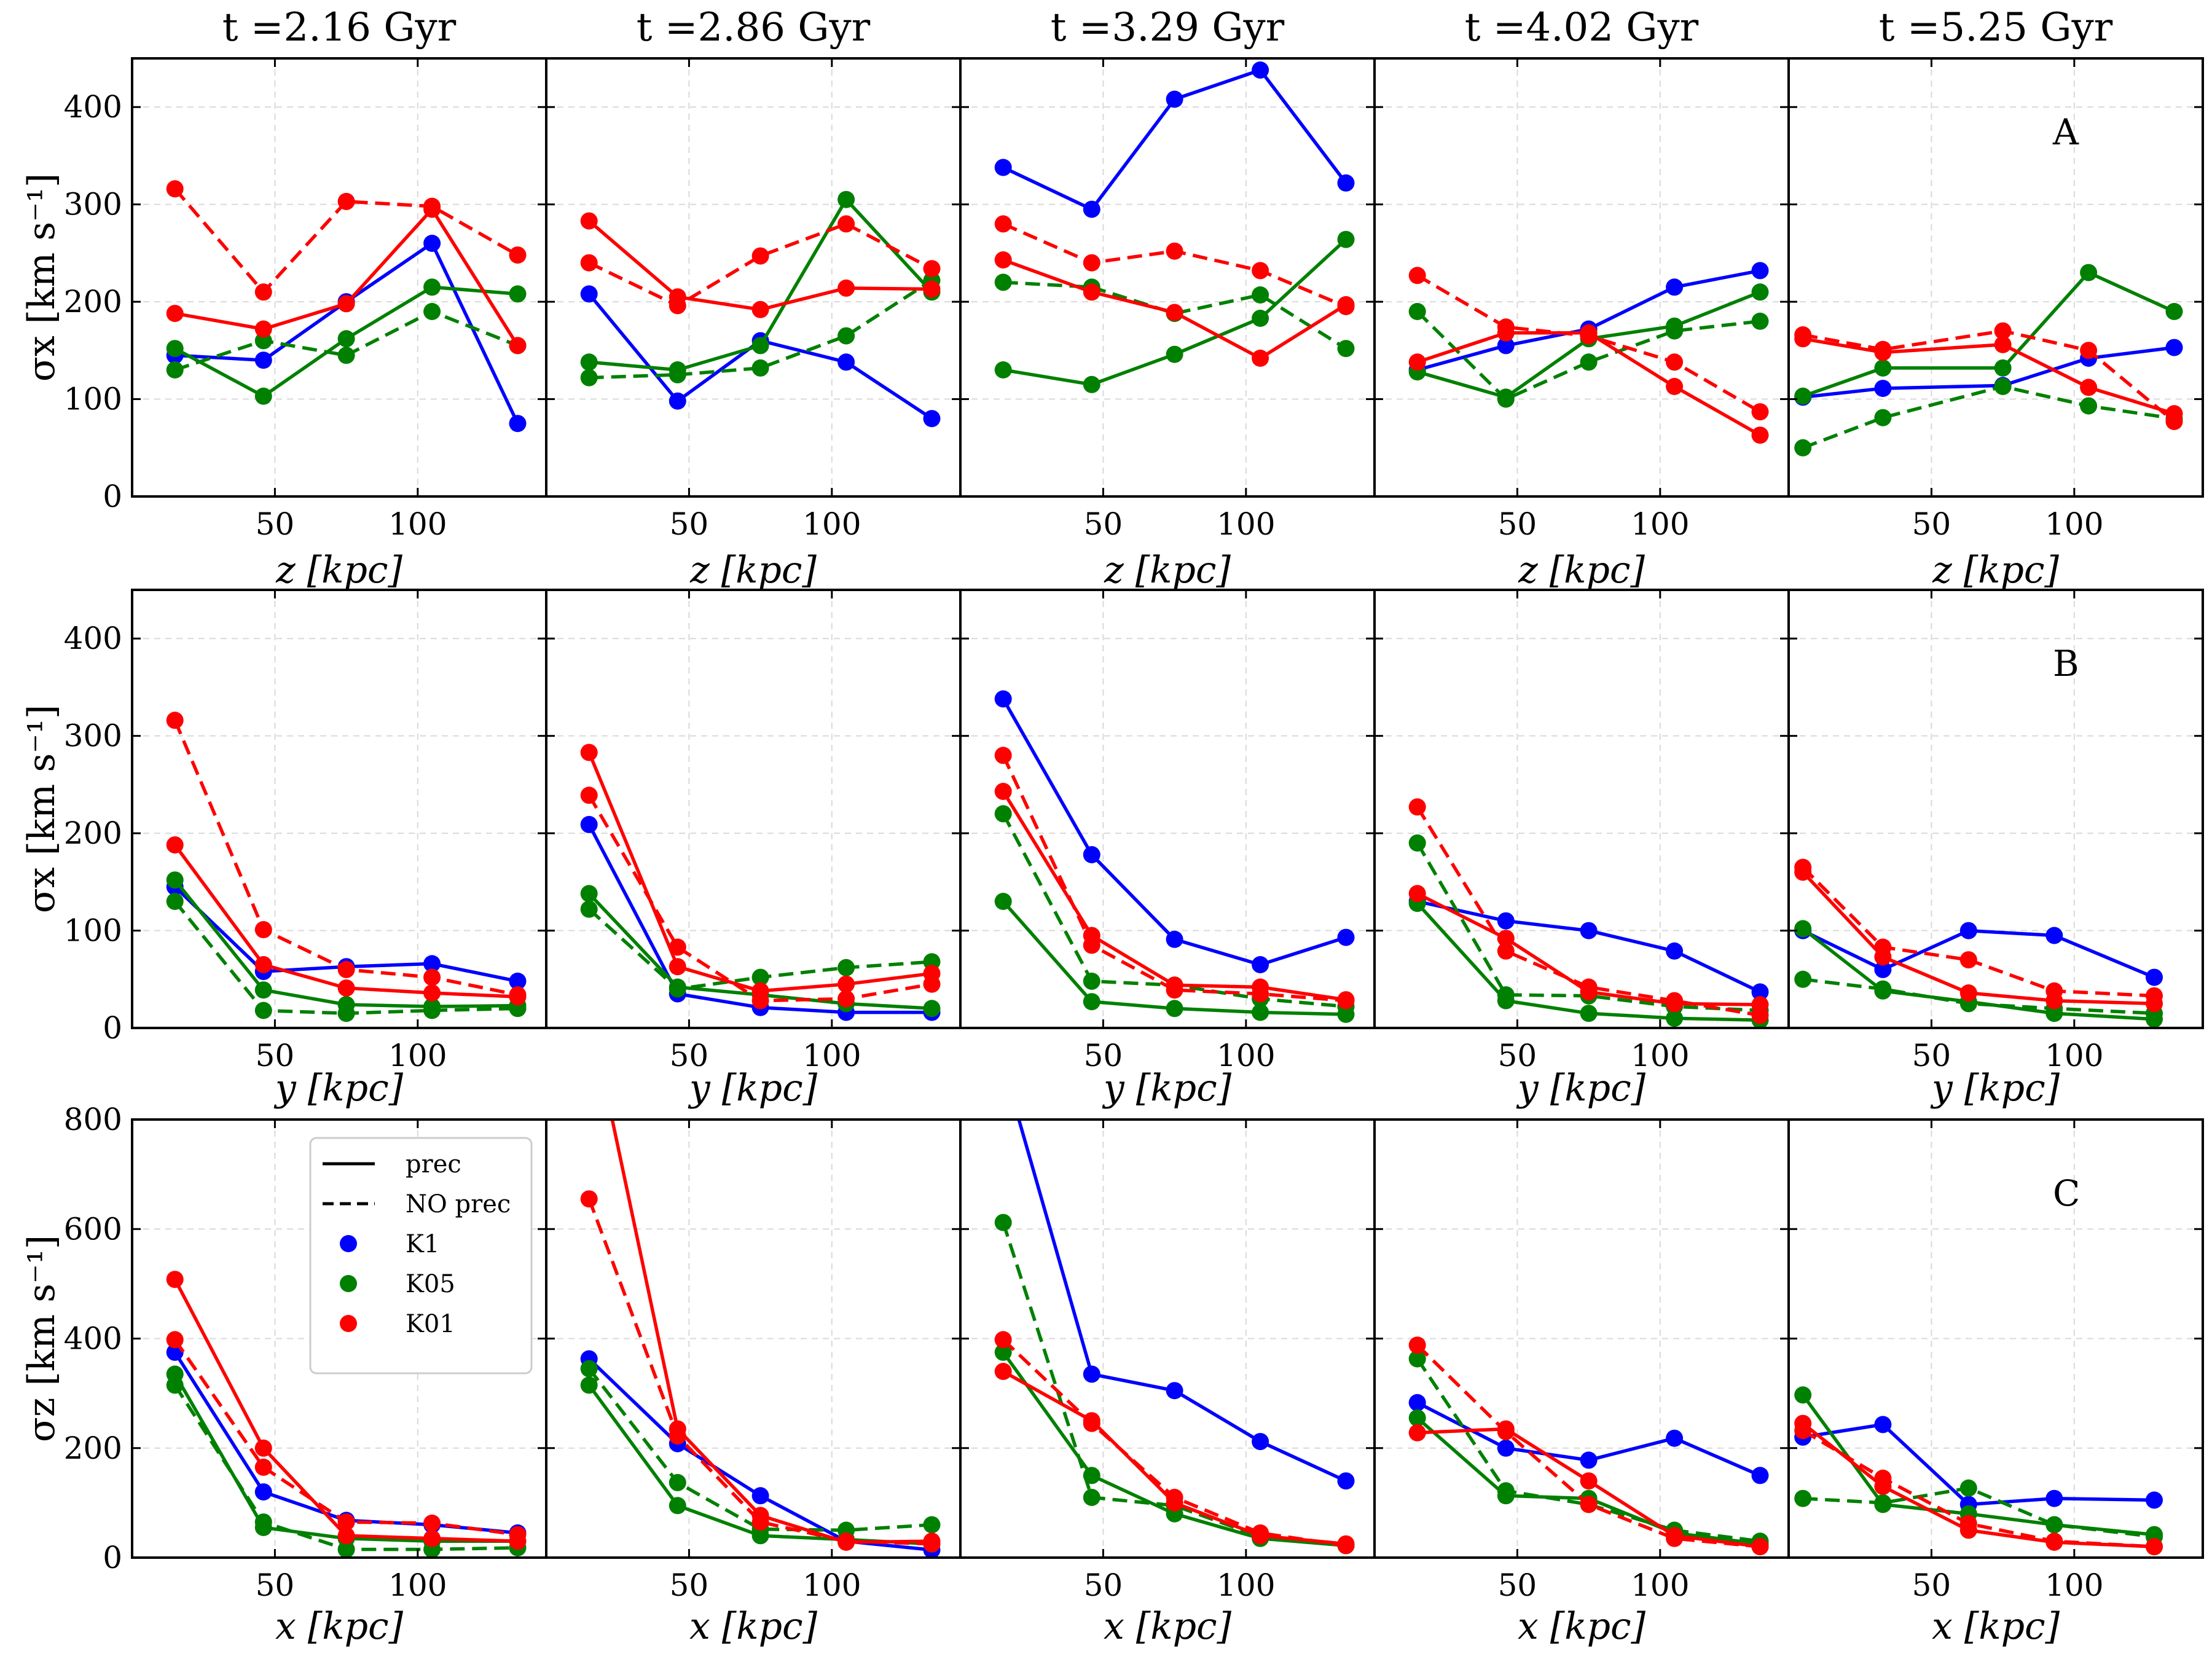 This screenshot has width=2212, height=1659. I want to click on y-tick-label: 300, so click(93, 204).